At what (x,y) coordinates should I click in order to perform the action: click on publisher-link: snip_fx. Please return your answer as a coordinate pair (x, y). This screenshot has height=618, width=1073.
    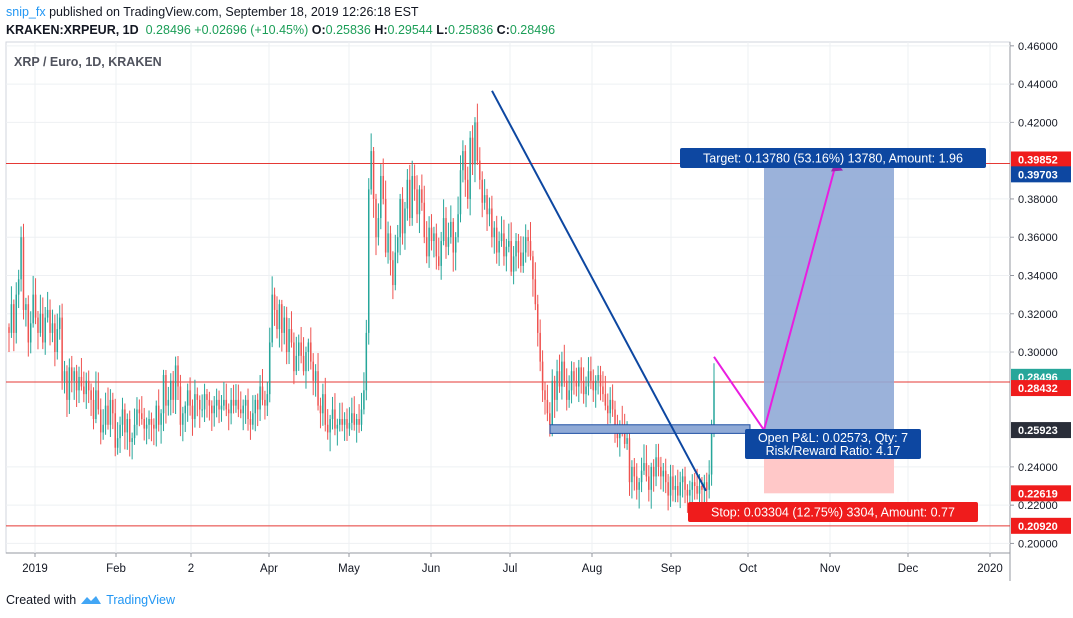
    Looking at the image, I should click on (26, 12).